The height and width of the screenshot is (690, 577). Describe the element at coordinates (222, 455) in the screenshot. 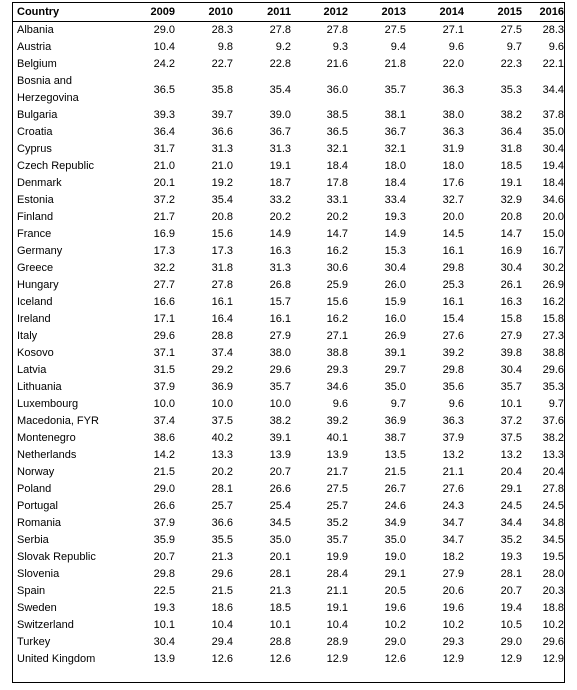

I see `value-cell-2010: 13.3` at that location.